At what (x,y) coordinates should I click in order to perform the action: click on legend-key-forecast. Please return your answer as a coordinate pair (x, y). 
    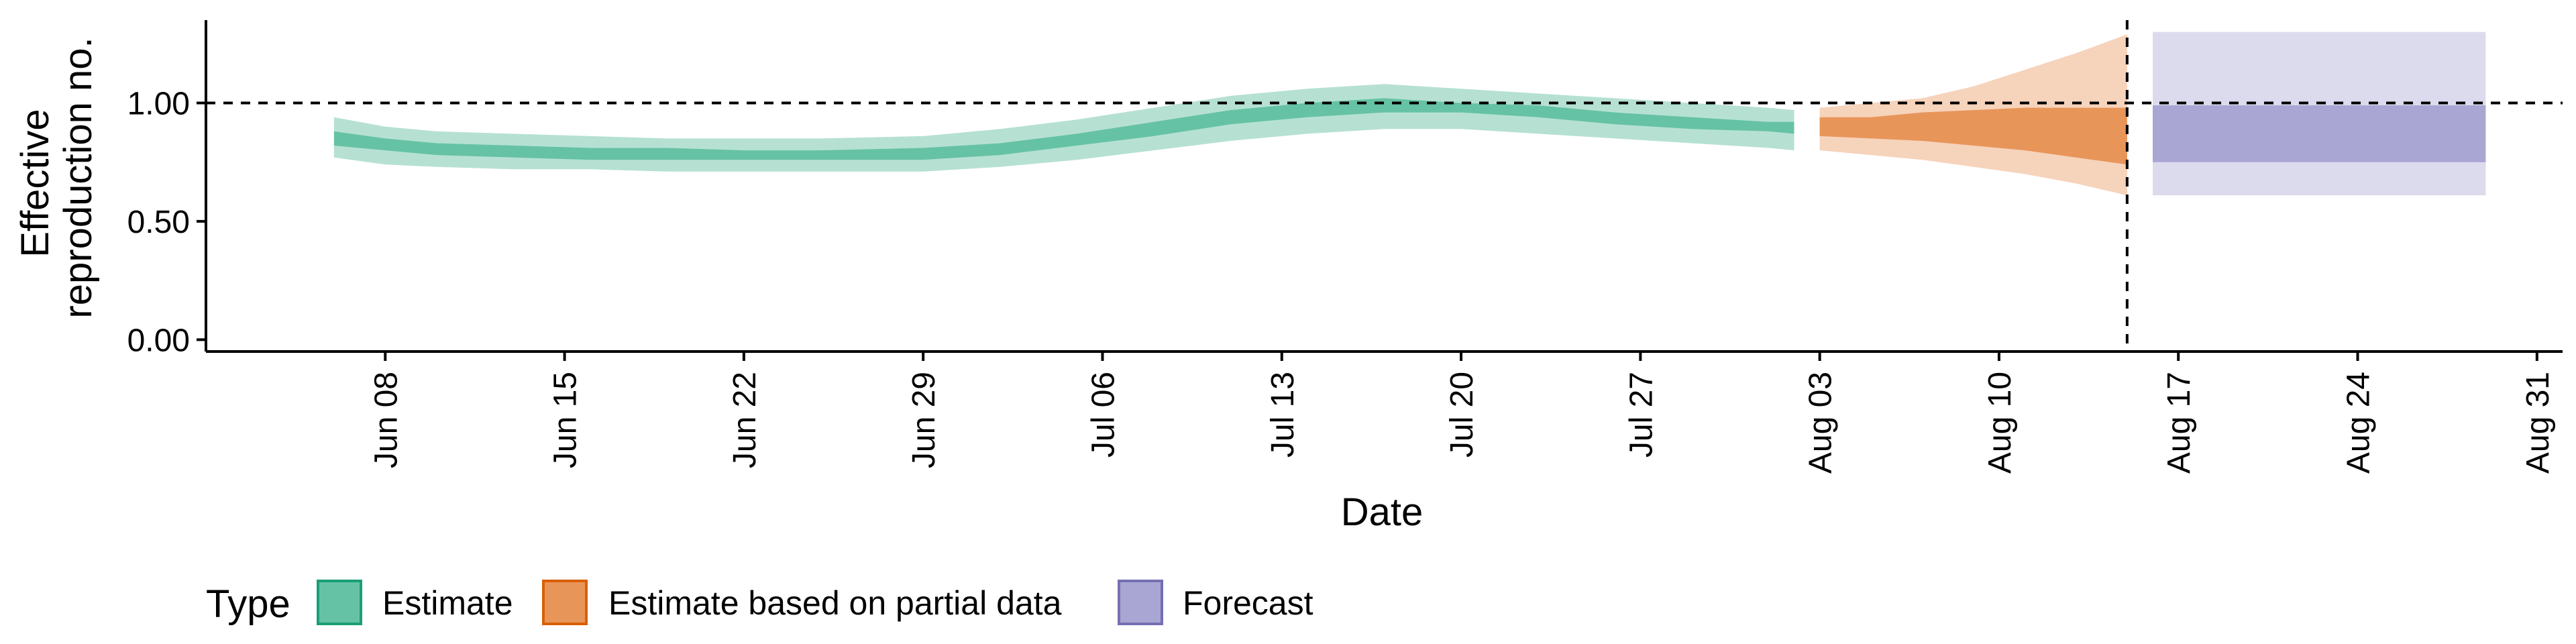
    Looking at the image, I should click on (1140, 602).